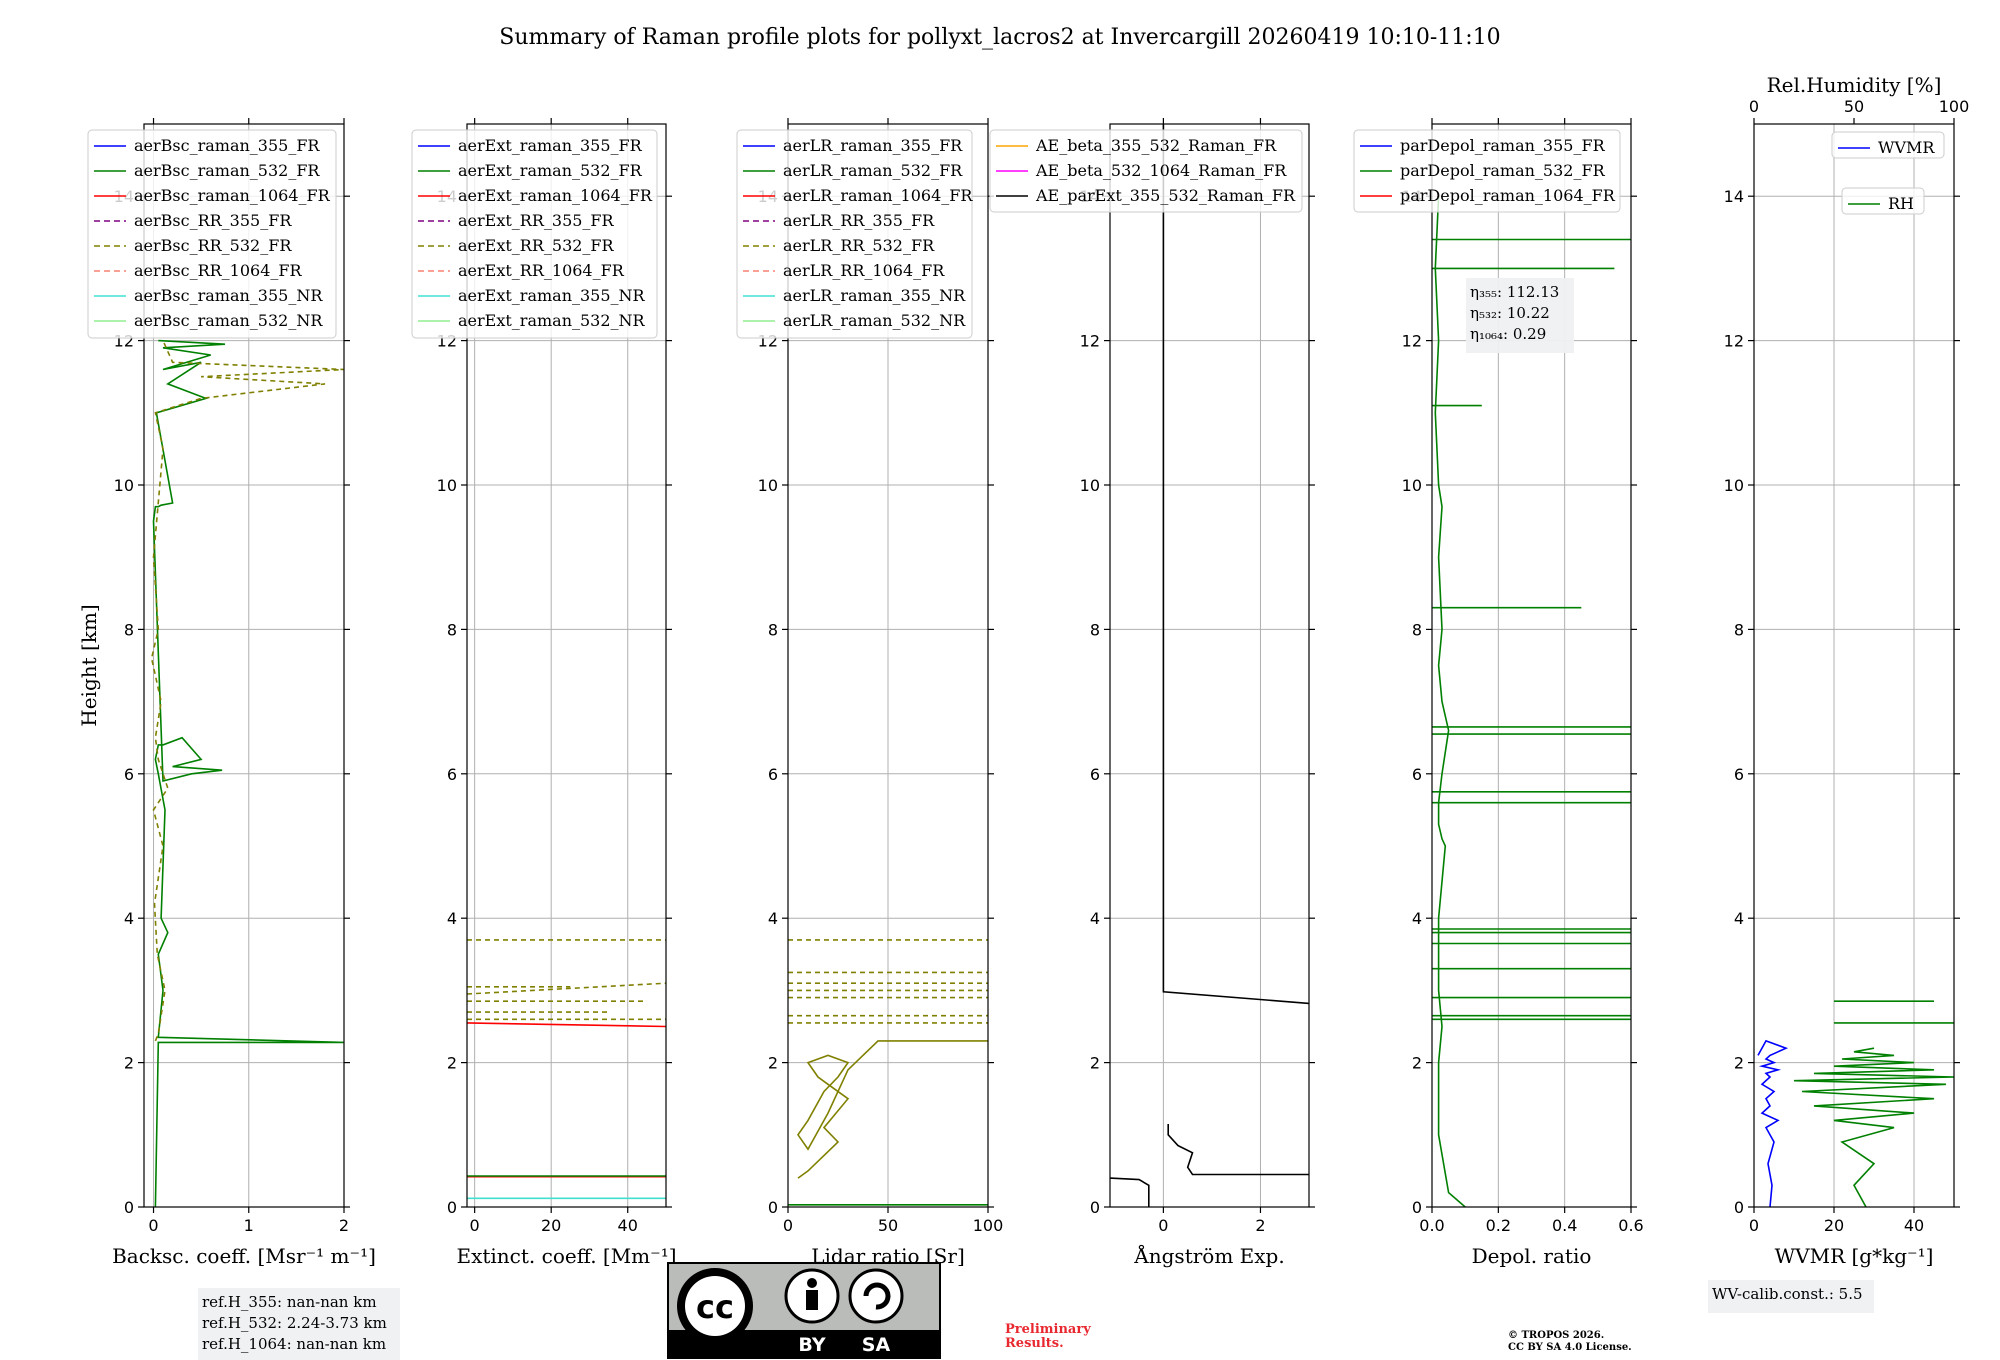 The width and height of the screenshot is (2000, 1360). I want to click on annotation-line: WV-calib.const.: 5.5, so click(1787, 1294).